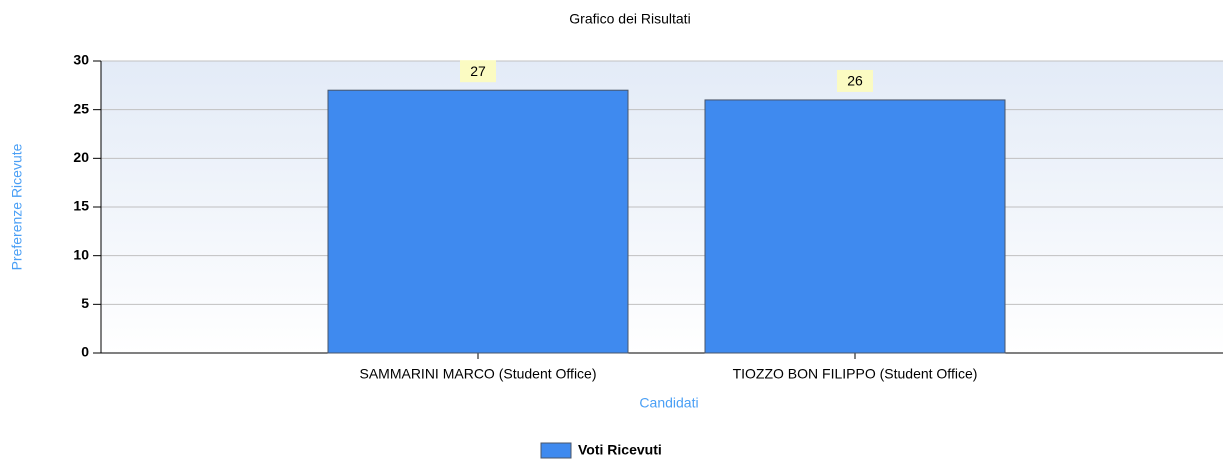 The height and width of the screenshot is (463, 1223). I want to click on value-label: 26, so click(855, 81).